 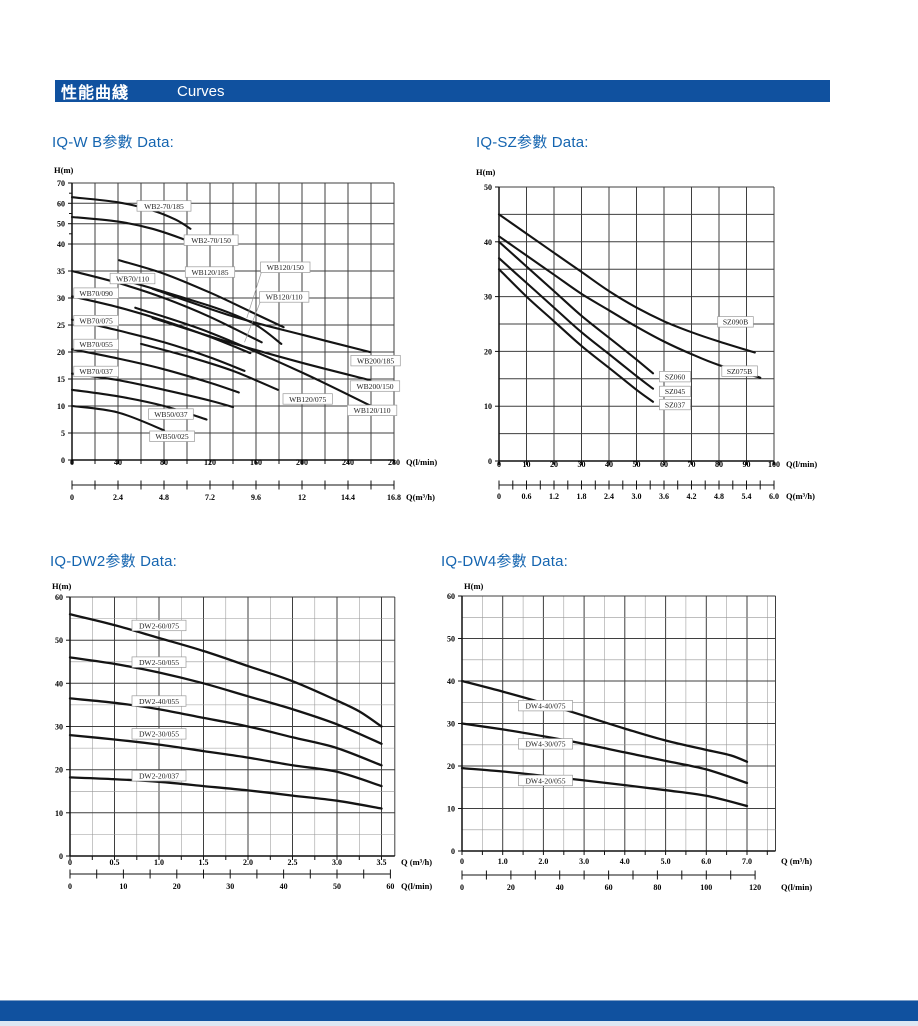 What do you see at coordinates (164, 497) in the screenshot?
I see `ruler-tick-label: 4.8` at bounding box center [164, 497].